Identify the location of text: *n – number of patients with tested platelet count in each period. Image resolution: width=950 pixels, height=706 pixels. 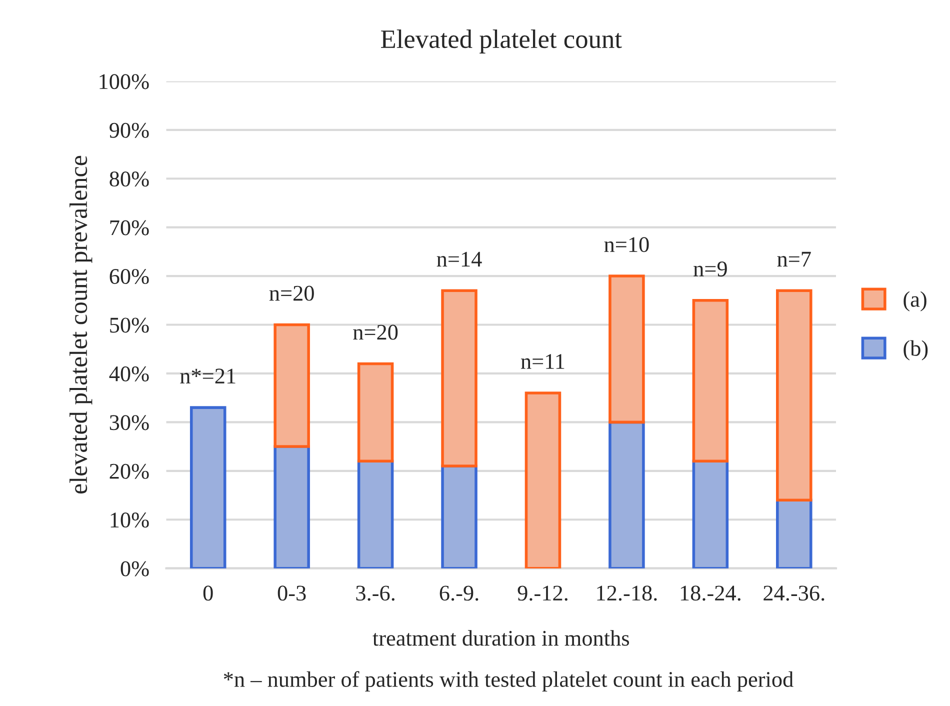
(509, 681).